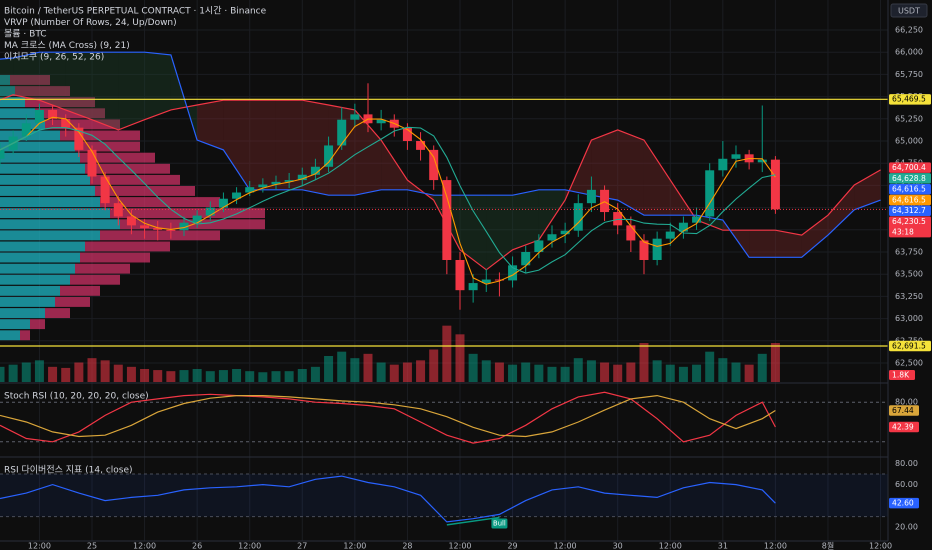  What do you see at coordinates (909, 252) in the screenshot?
I see `y-tick-label: 63,750` at bounding box center [909, 252].